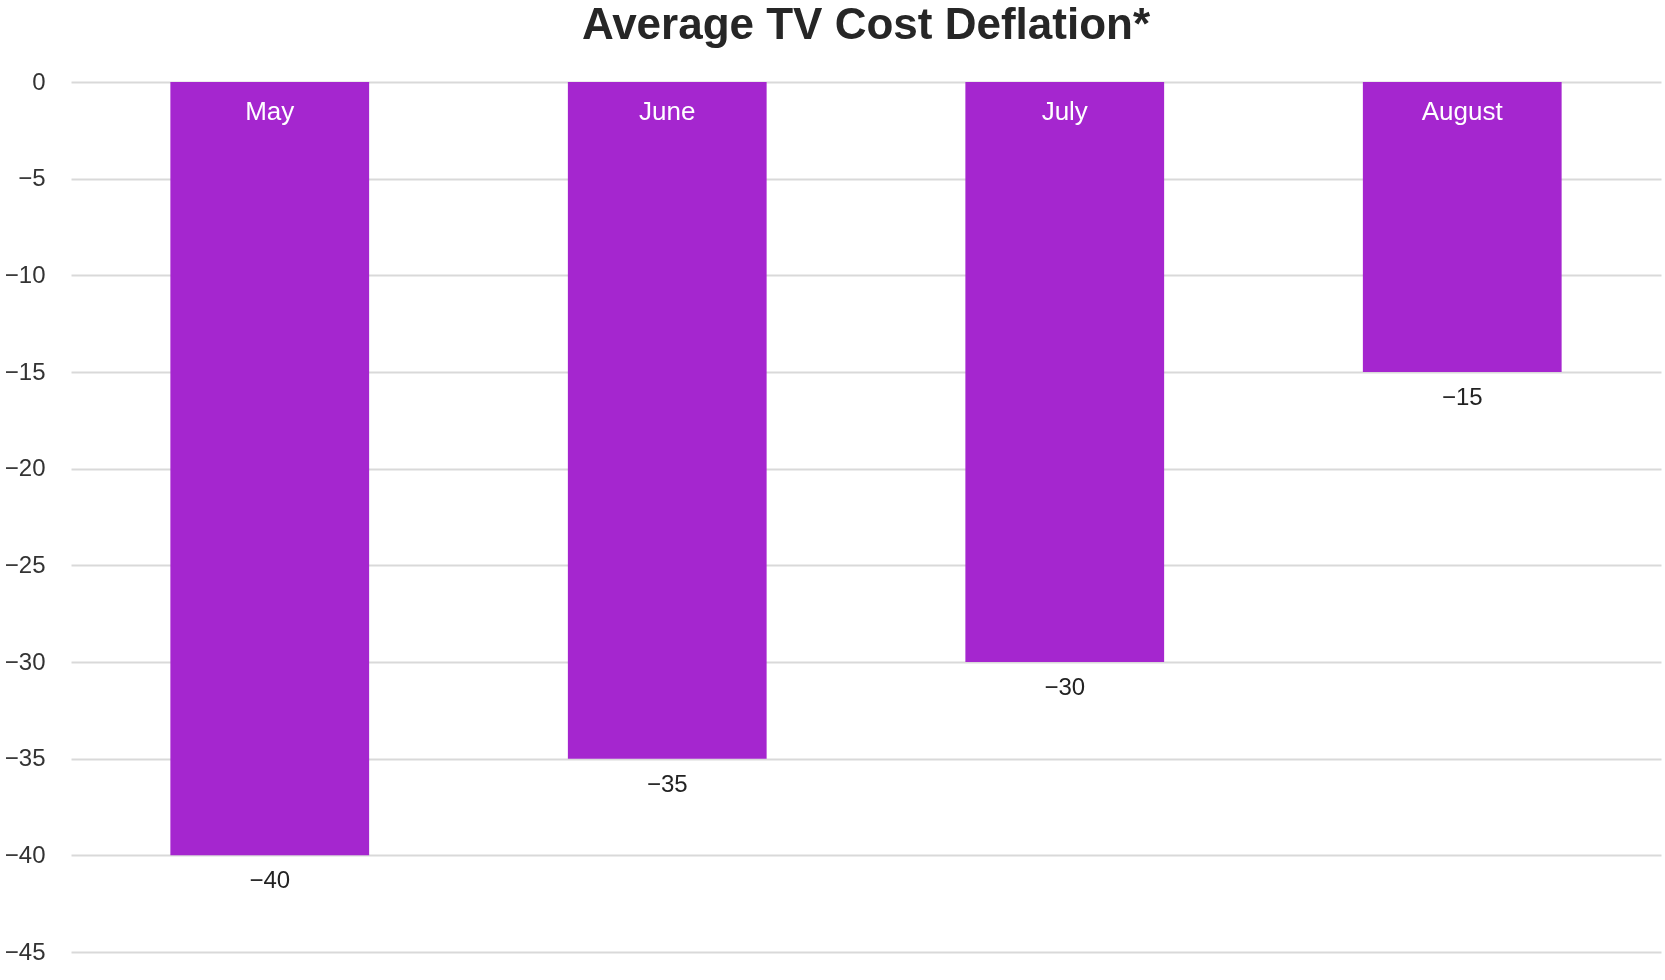 The image size is (1665, 980). I want to click on chart-title: Average TV Cost Deflation*, so click(866, 24).